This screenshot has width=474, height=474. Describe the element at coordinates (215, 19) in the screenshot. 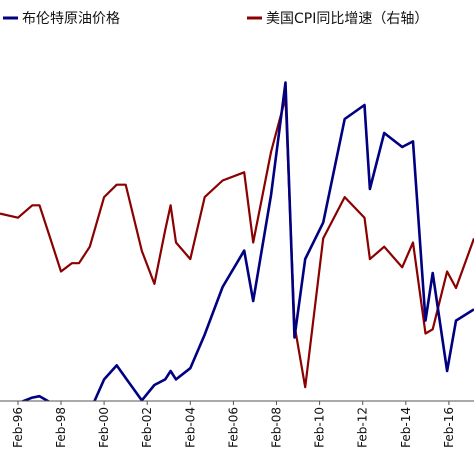

I see `legend: 布伦特原油价格 美国CPI同比增速（右轴）` at that location.